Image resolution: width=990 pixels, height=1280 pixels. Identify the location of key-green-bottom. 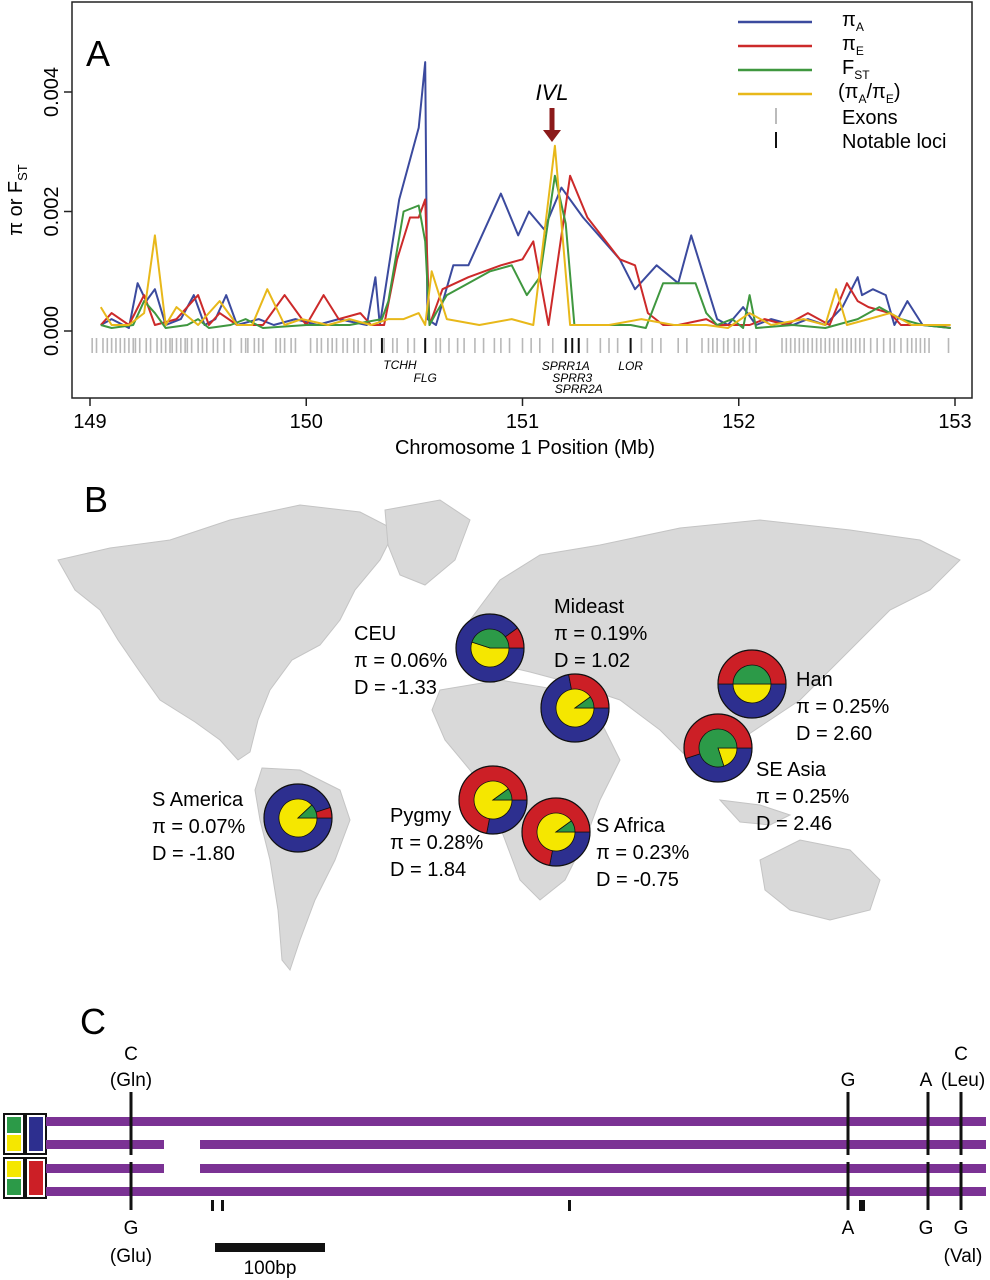
(14, 1187).